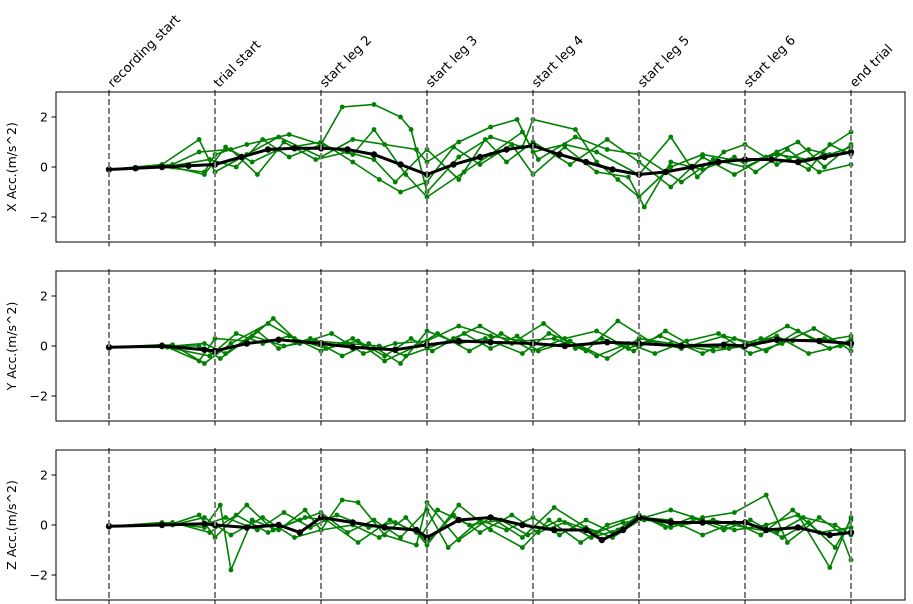  Describe the element at coordinates (11, 347) in the screenshot. I see `y-axis-label: Y Acc.(m/s^2)` at that location.